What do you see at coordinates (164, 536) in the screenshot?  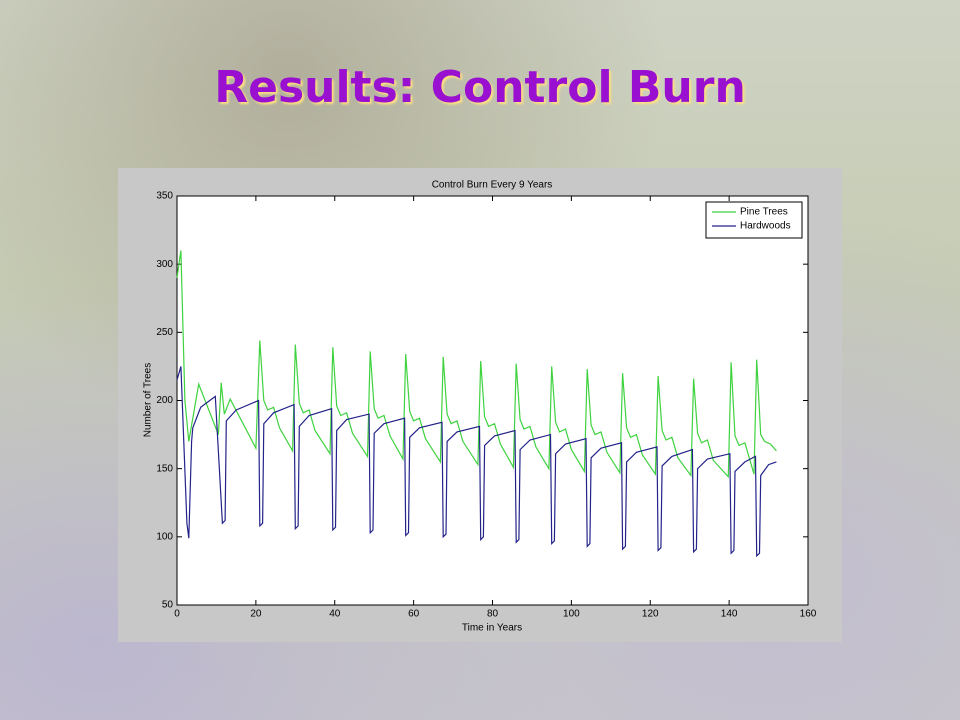 I see `y-tick-label: 100` at bounding box center [164, 536].